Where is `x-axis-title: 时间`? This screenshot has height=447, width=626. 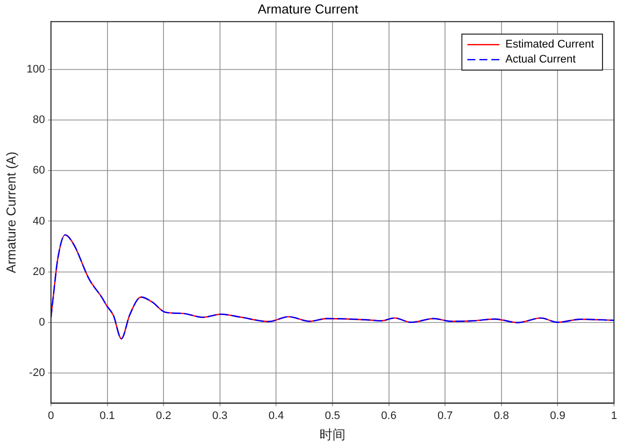
x-axis-title: 时间 is located at coordinates (332, 434).